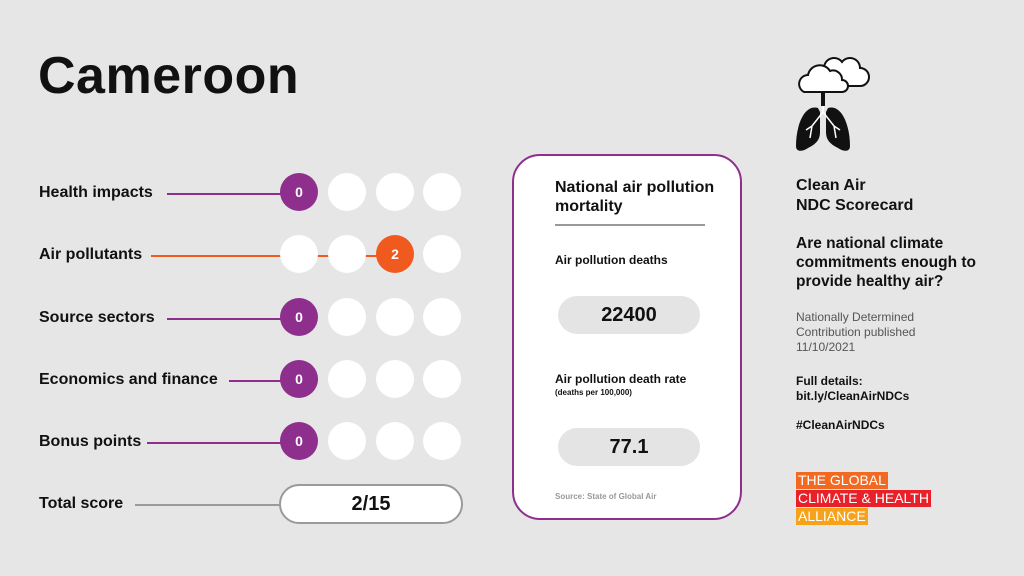 The width and height of the screenshot is (1024, 576). Describe the element at coordinates (97, 317) in the screenshot. I see `category-label: Source sectors` at that location.